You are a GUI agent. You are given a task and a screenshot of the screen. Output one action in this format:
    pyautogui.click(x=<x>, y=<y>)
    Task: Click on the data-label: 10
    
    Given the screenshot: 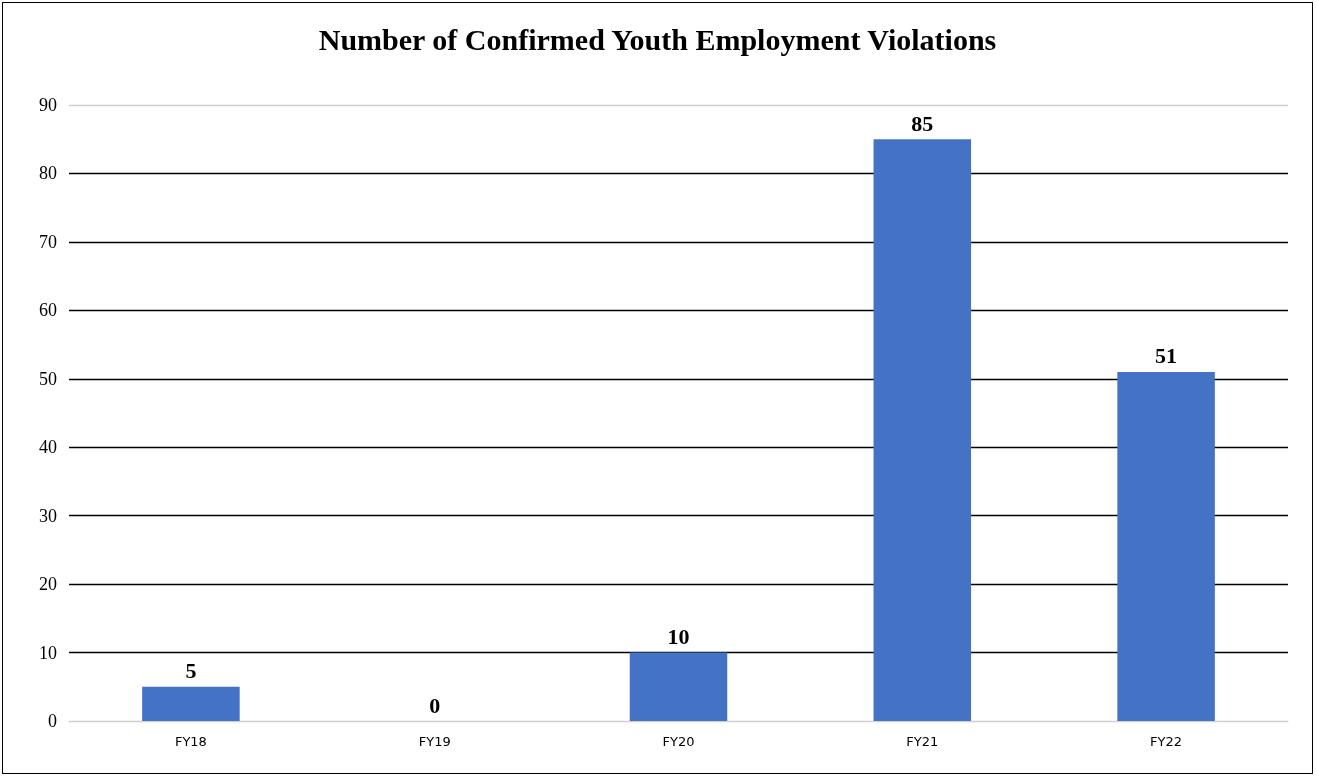 What is the action you would take?
    pyautogui.click(x=678, y=637)
    